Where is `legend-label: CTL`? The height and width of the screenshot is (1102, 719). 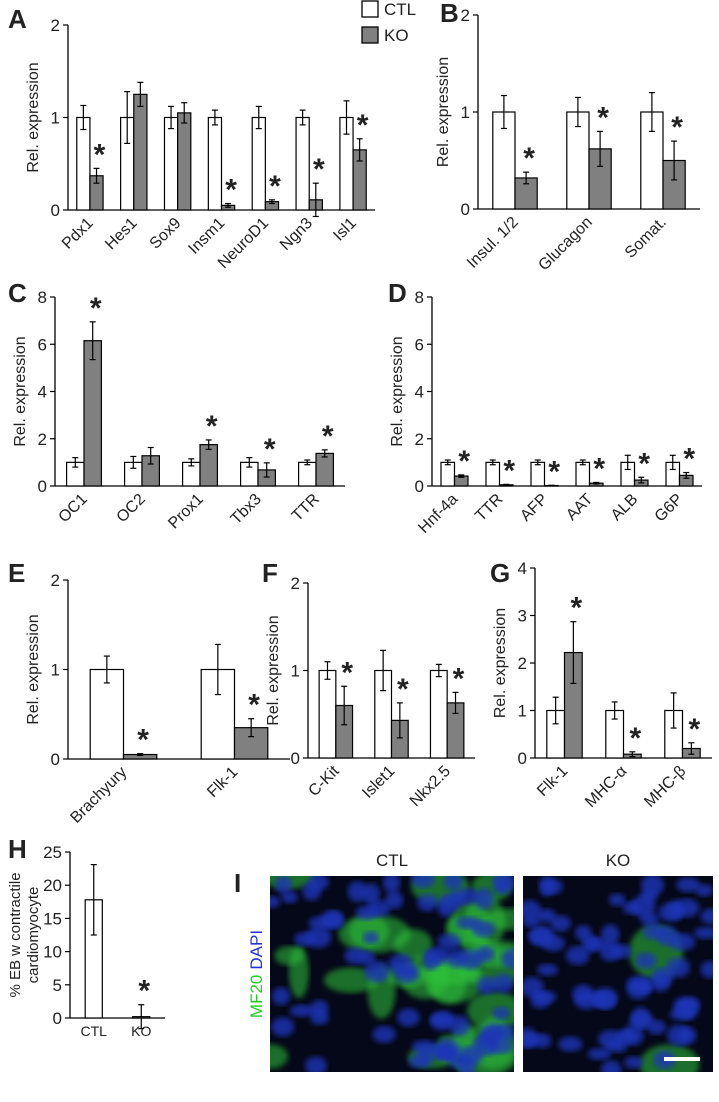
legend-label: CTL is located at coordinates (400, 9).